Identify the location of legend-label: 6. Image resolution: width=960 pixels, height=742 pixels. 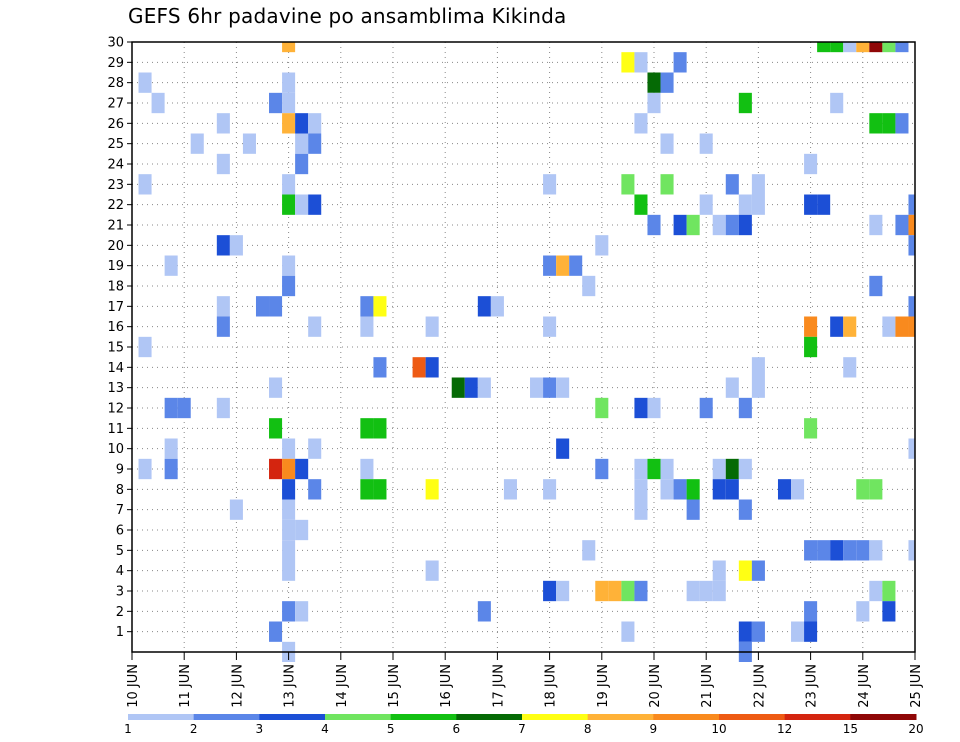
(457, 729).